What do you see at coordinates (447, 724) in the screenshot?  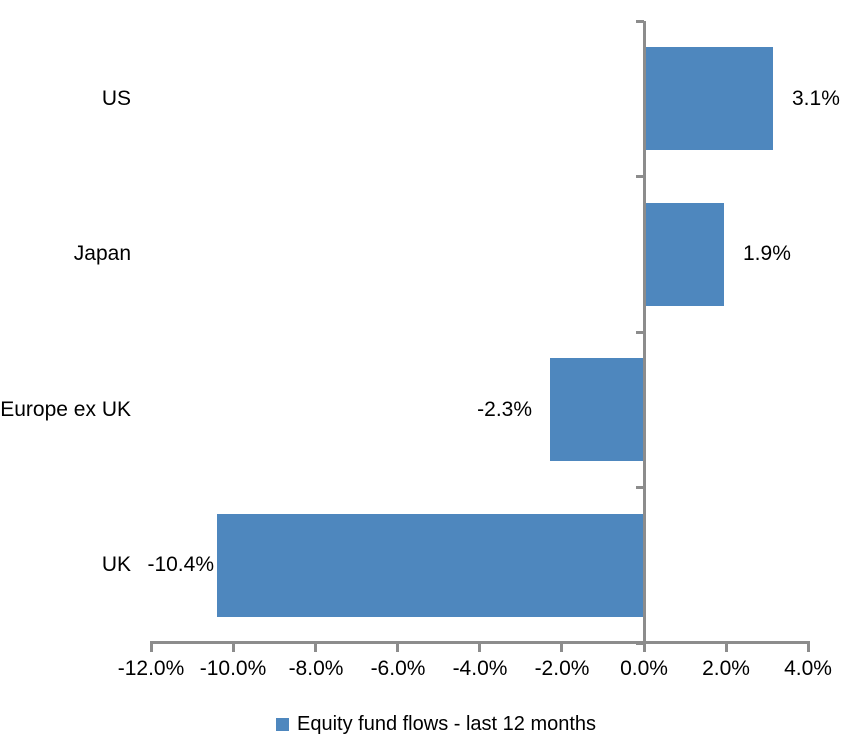 I see `legend-label: Equity fund flows - last 12 months` at bounding box center [447, 724].